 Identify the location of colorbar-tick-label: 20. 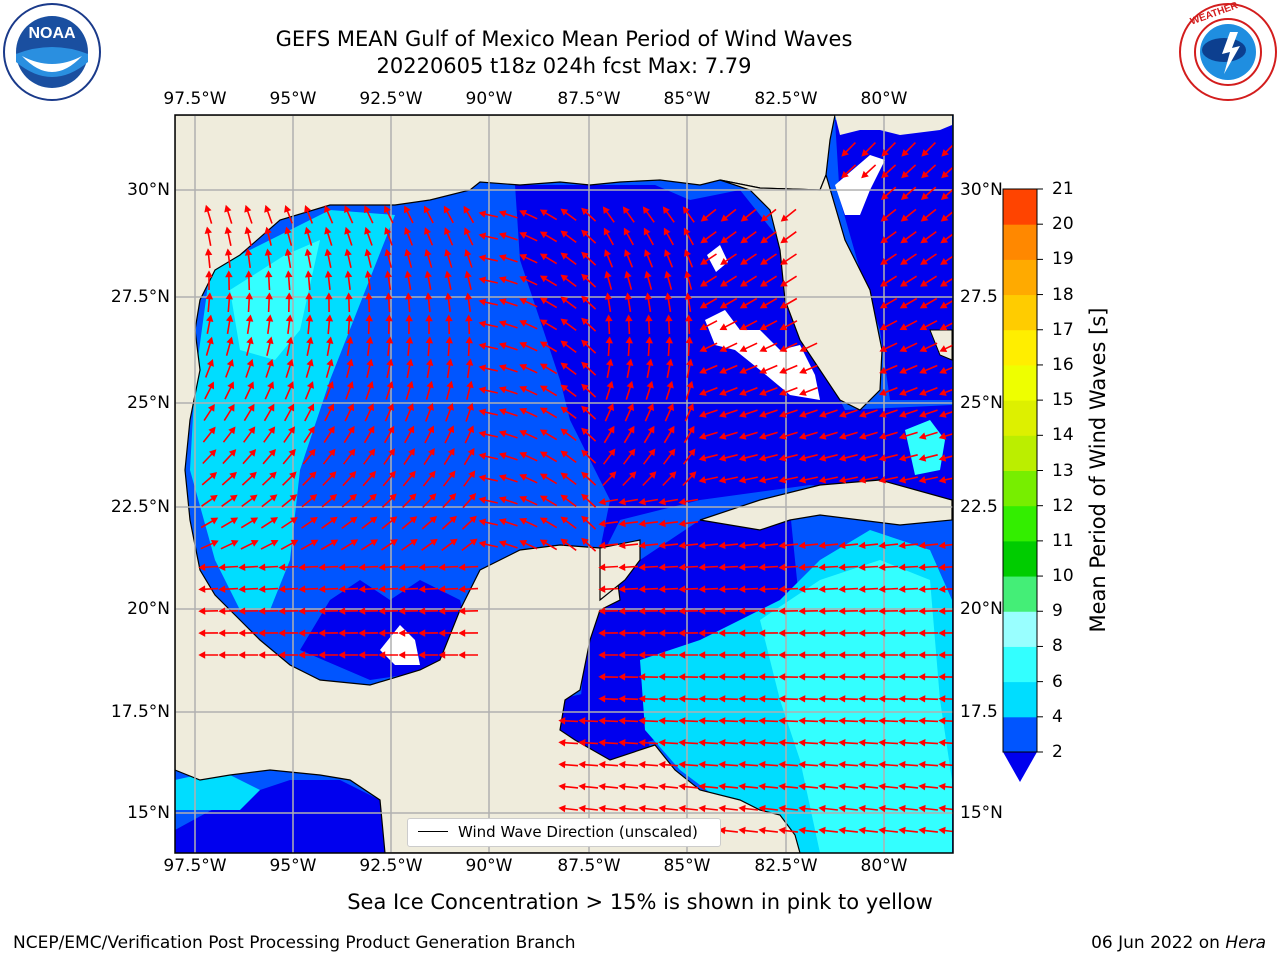
(1063, 224).